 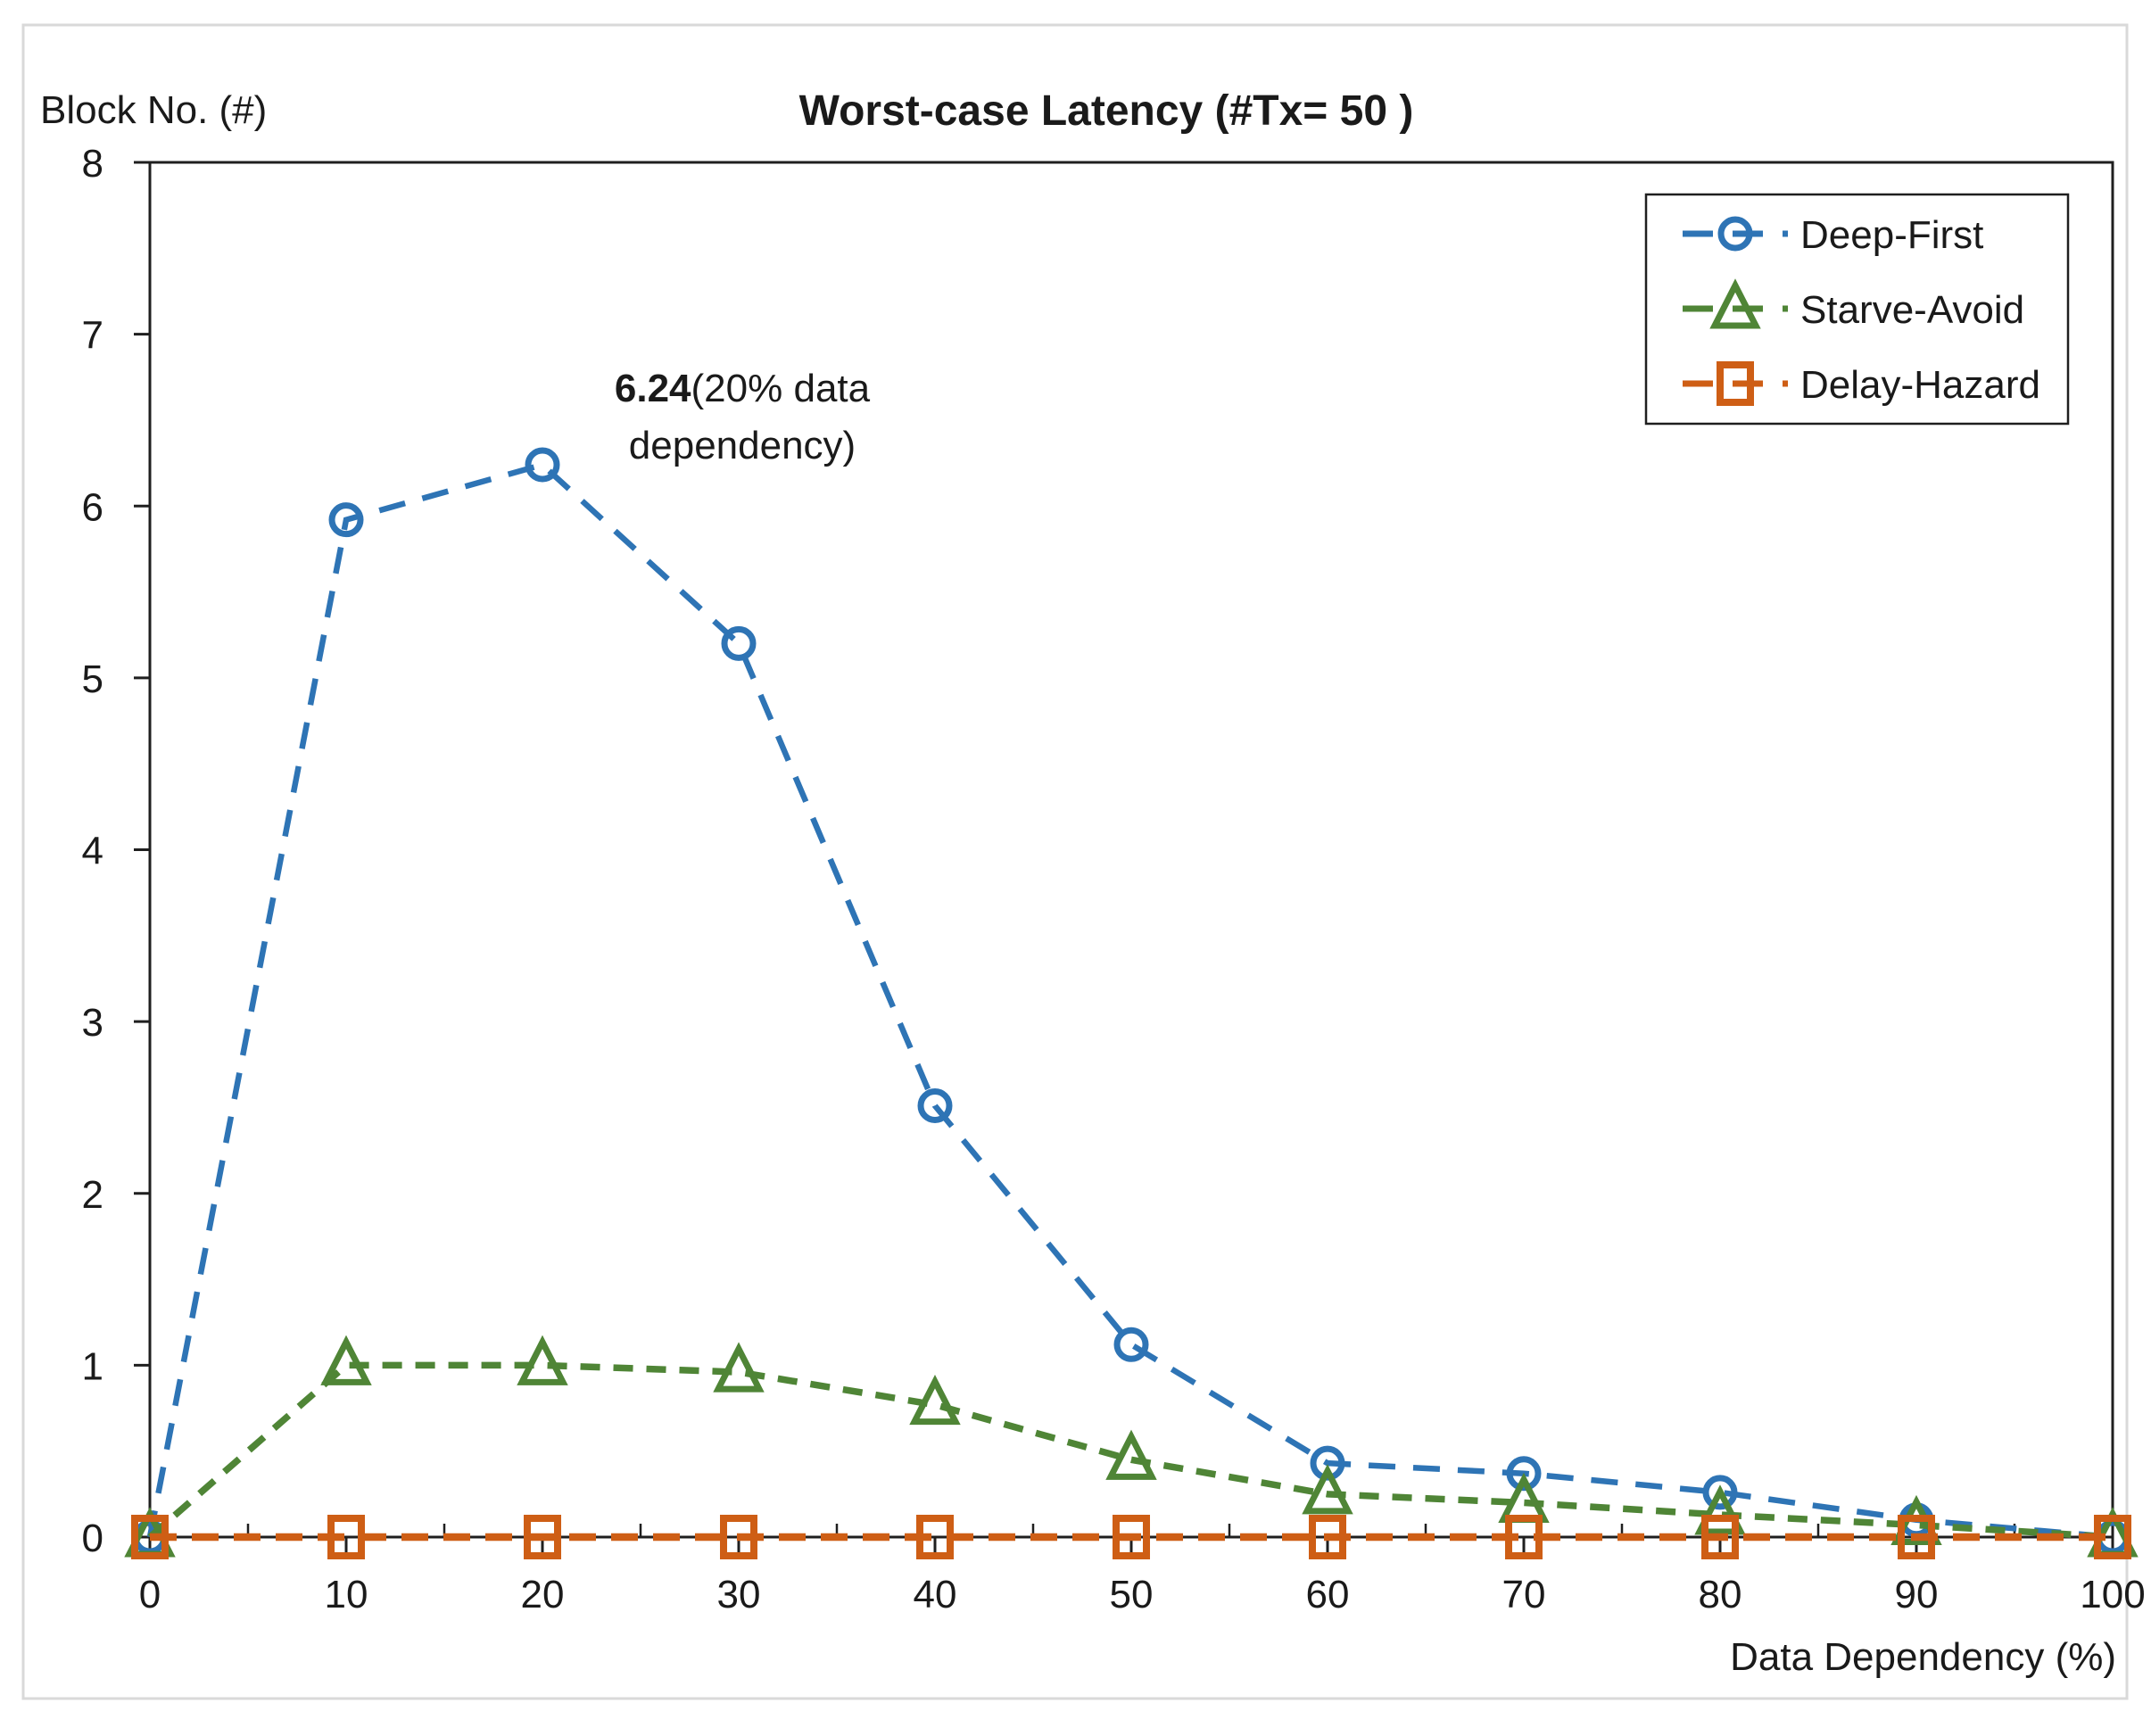 I want to click on y-axis-tick-labels: 0 1 2 3 4 5 6 7 8, so click(x=92, y=851).